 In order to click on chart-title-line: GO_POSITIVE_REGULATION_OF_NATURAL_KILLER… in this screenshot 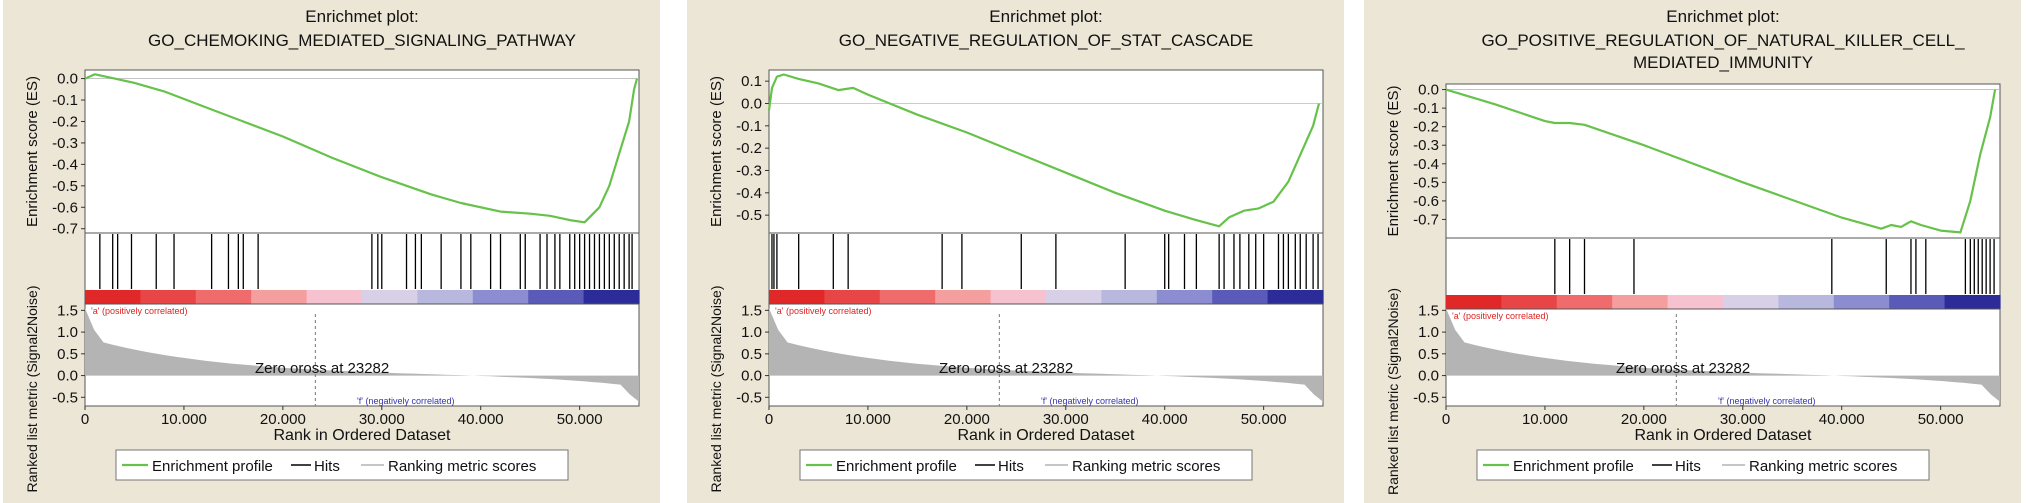, I will do `click(1723, 40)`.